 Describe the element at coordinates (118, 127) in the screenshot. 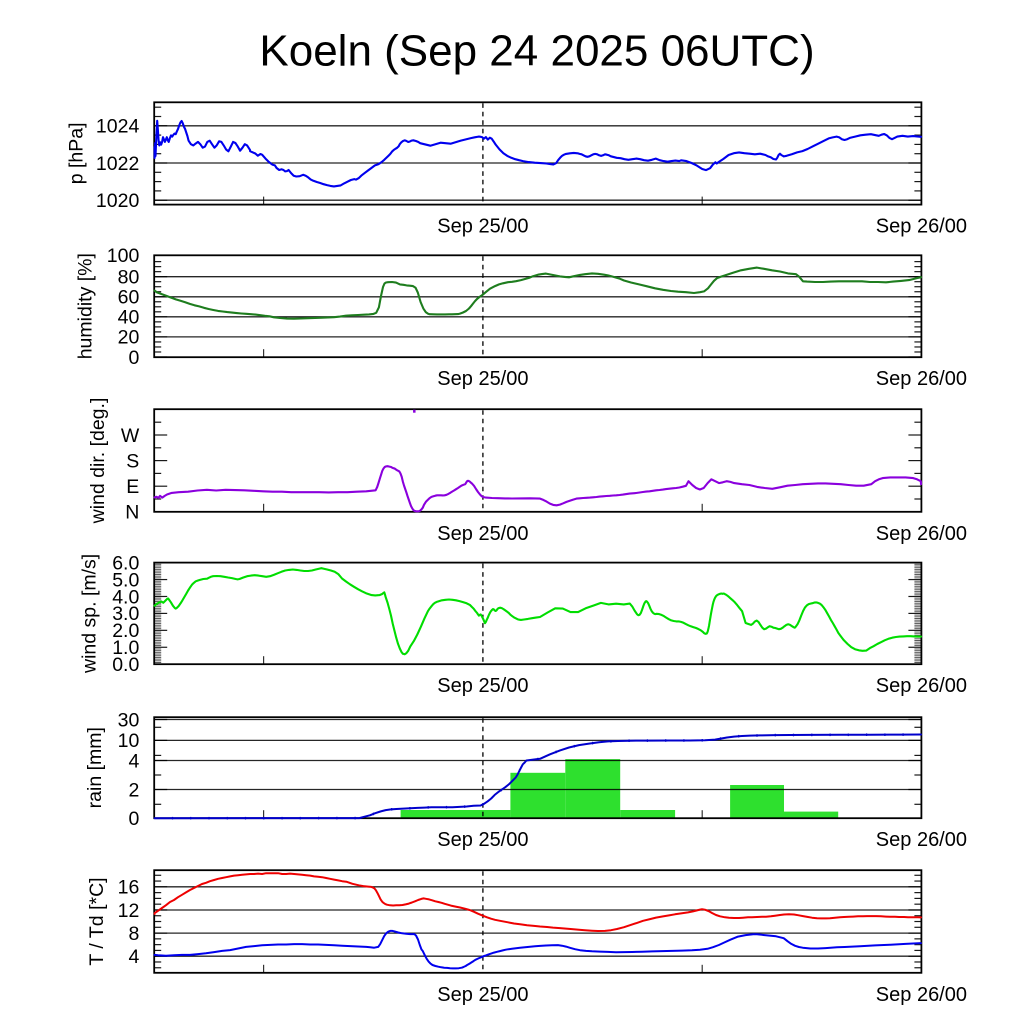

I see `svg-text: 1024` at that location.